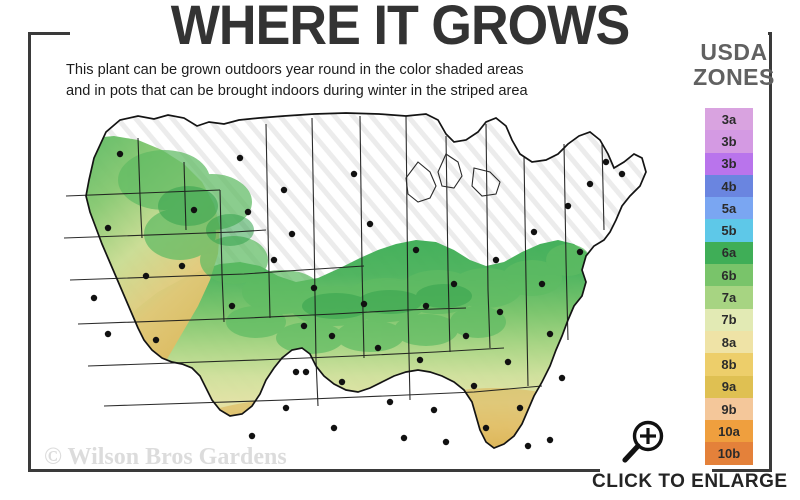  I want to click on watermark: © Wilson Bros Gardens, so click(165, 457).